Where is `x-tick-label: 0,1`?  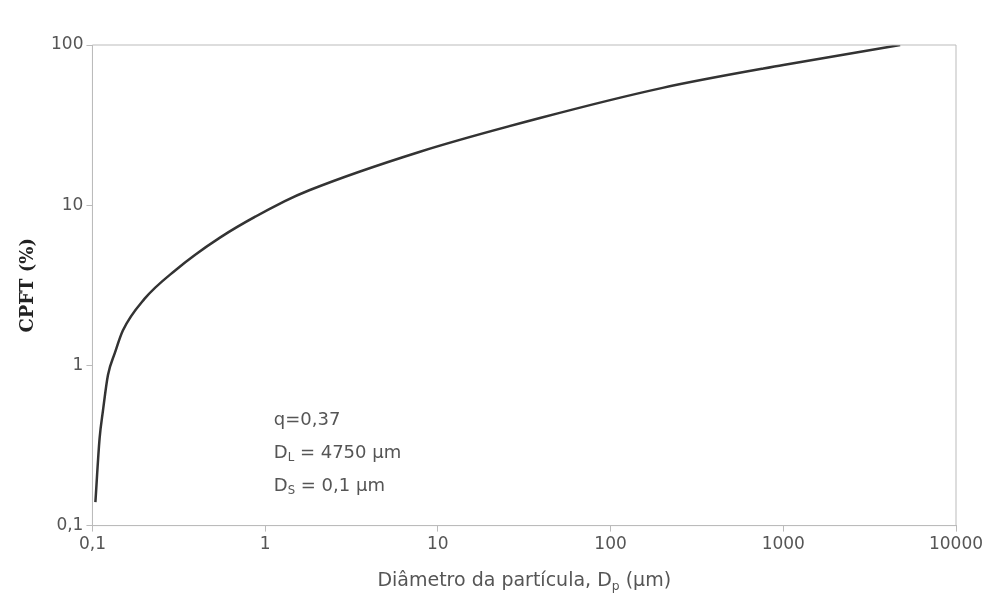
x-tick-label: 0,1 is located at coordinates (92, 543).